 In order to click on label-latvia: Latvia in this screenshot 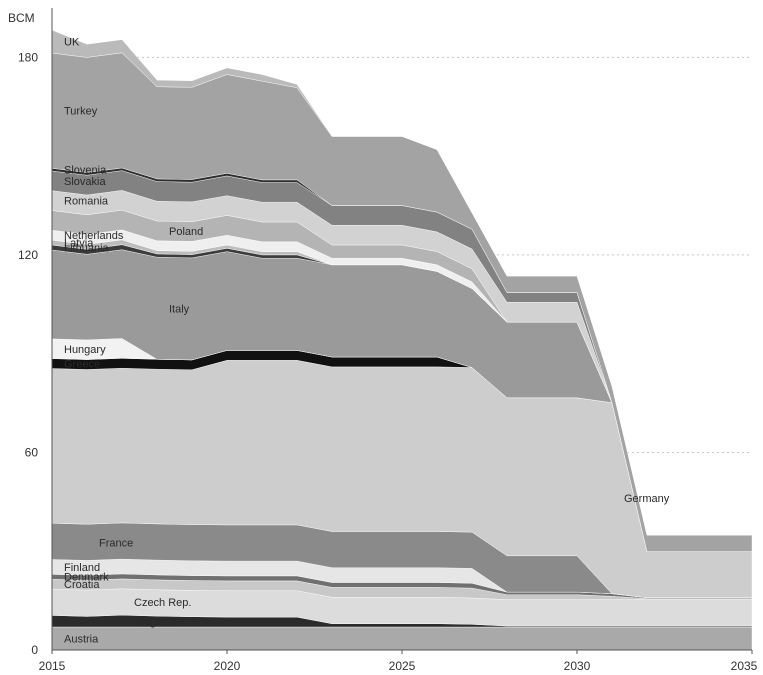, I will do `click(79, 244)`.